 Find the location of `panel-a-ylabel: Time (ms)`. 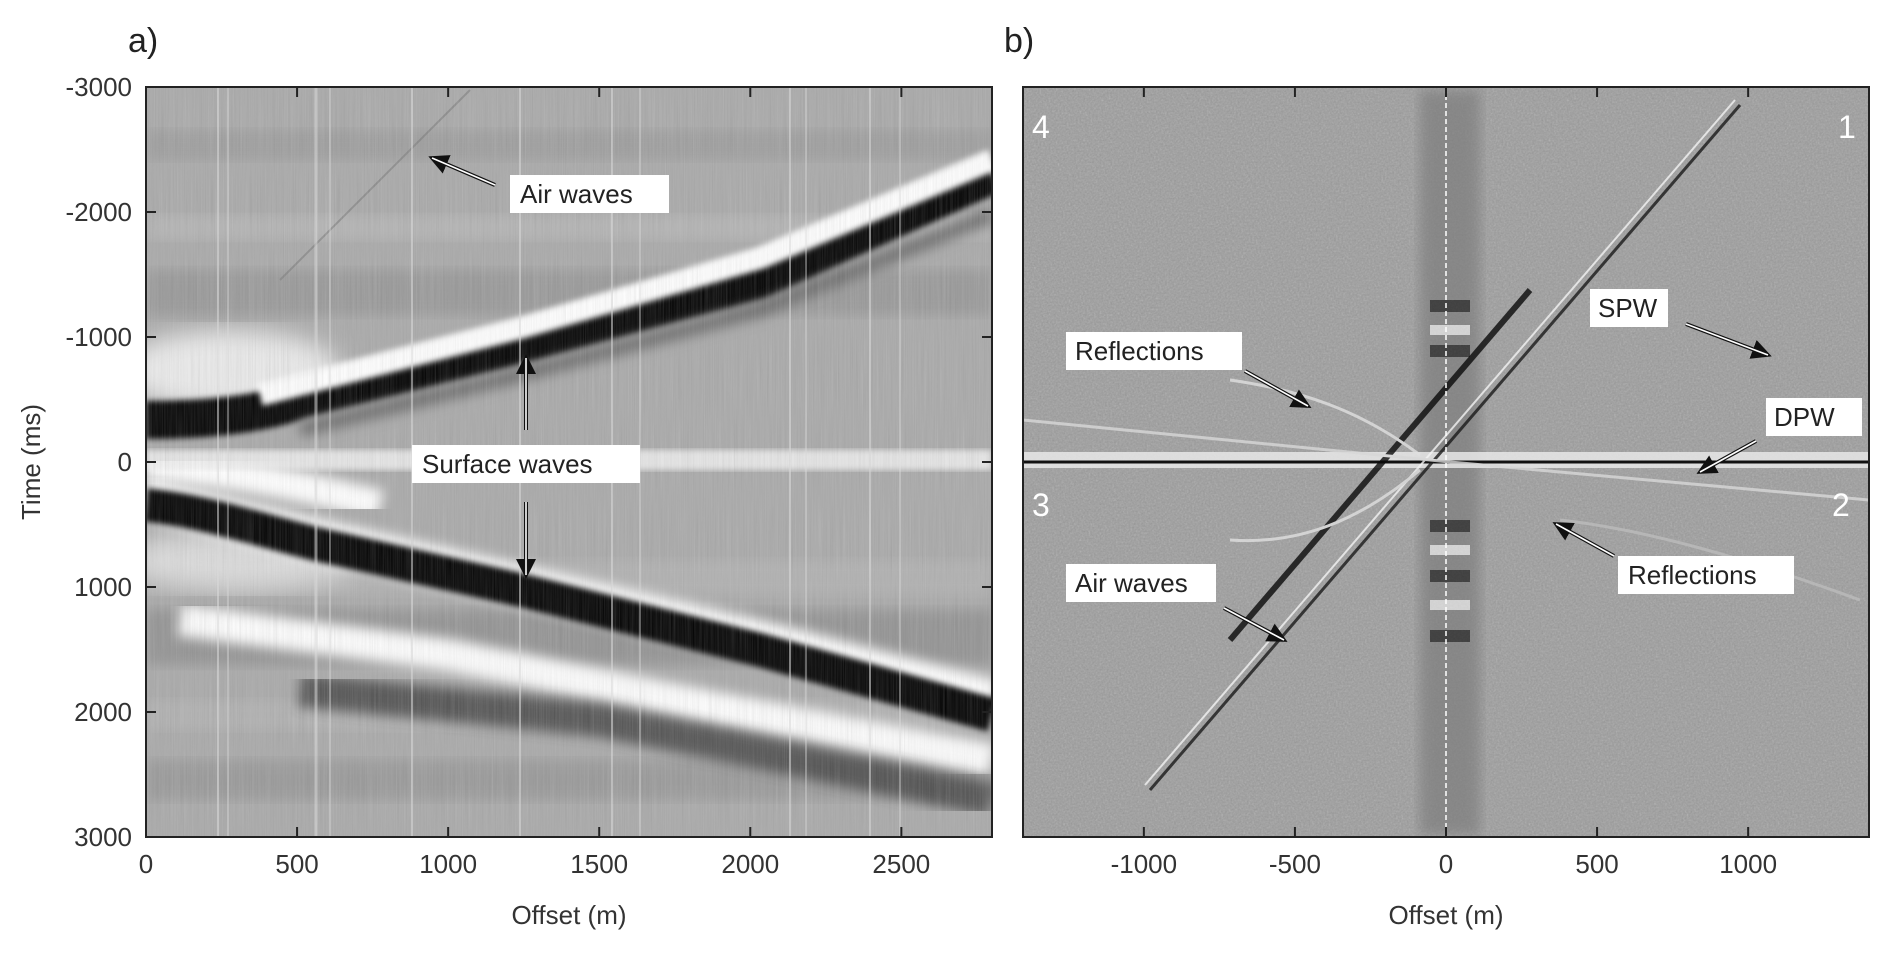

panel-a-ylabel: Time (ms) is located at coordinates (31, 462).